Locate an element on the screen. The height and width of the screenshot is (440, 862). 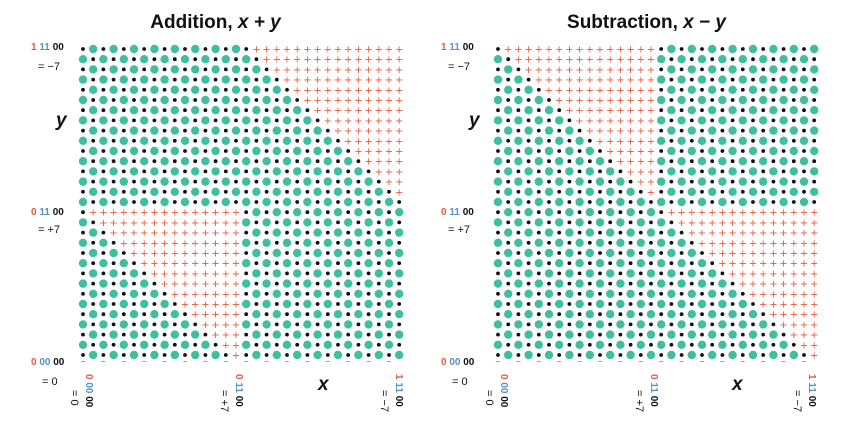
y-label-top-value: = −7 is located at coordinates (49, 67).